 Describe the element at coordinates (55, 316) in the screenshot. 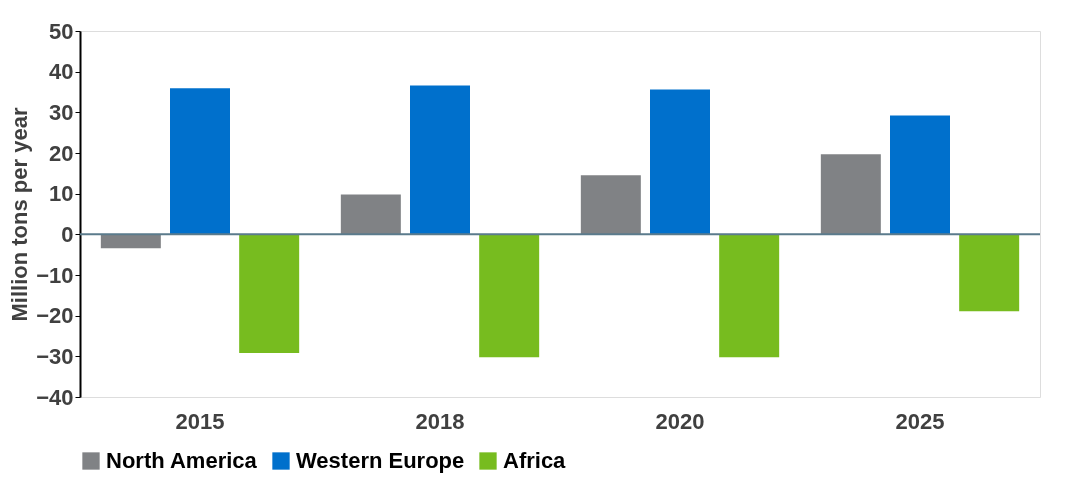

I see `y-tick-label: −20` at that location.